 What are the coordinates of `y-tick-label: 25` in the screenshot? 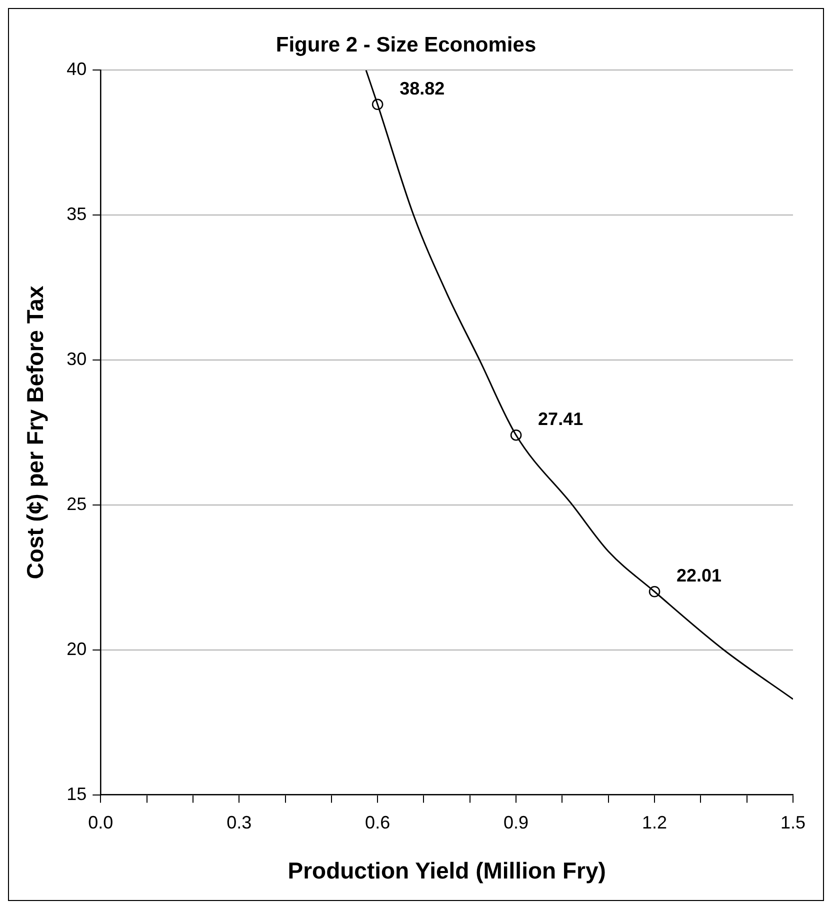 It's located at (76, 504).